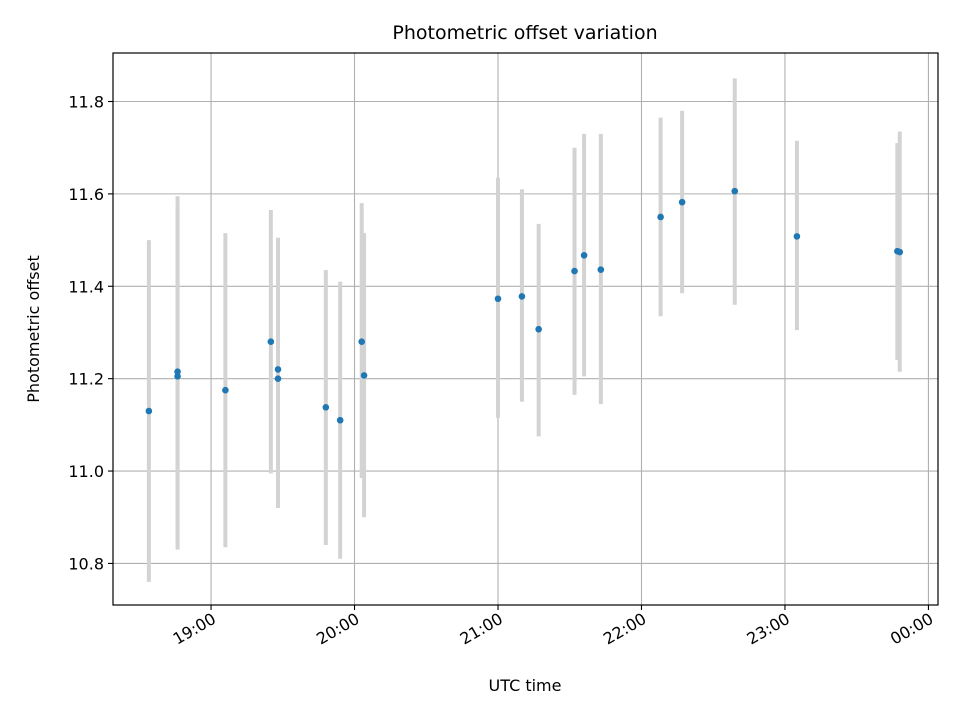 This screenshot has width=960, height=720. I want to click on x-tick-label: 21:00, so click(481, 629).